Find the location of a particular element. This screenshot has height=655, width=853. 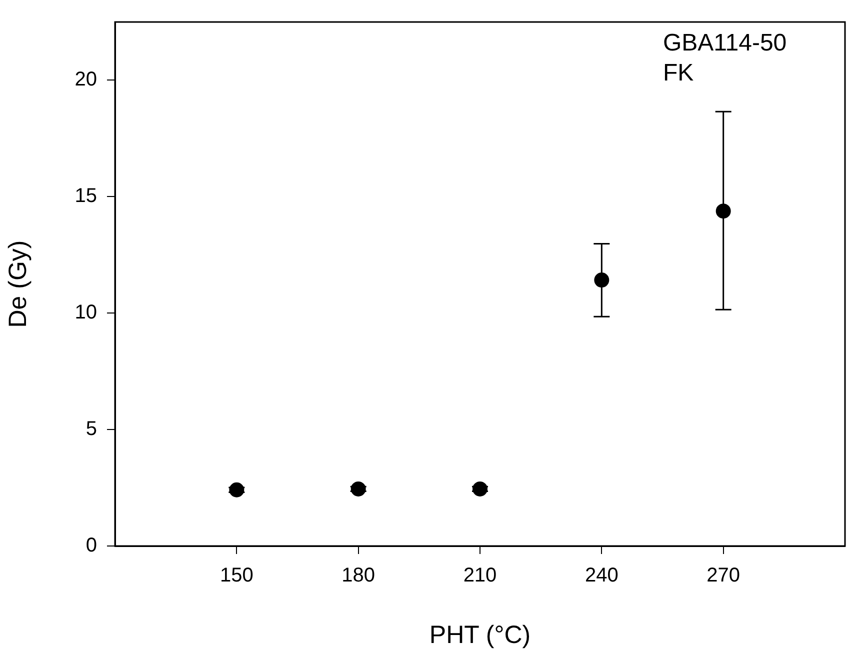

y-tick-label: 10 is located at coordinates (85, 313).